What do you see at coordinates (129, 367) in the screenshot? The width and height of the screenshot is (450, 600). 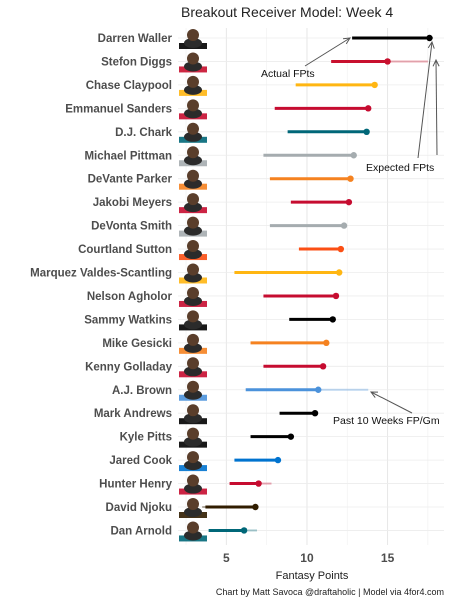 I see `player-label: Kenny Golladay` at bounding box center [129, 367].